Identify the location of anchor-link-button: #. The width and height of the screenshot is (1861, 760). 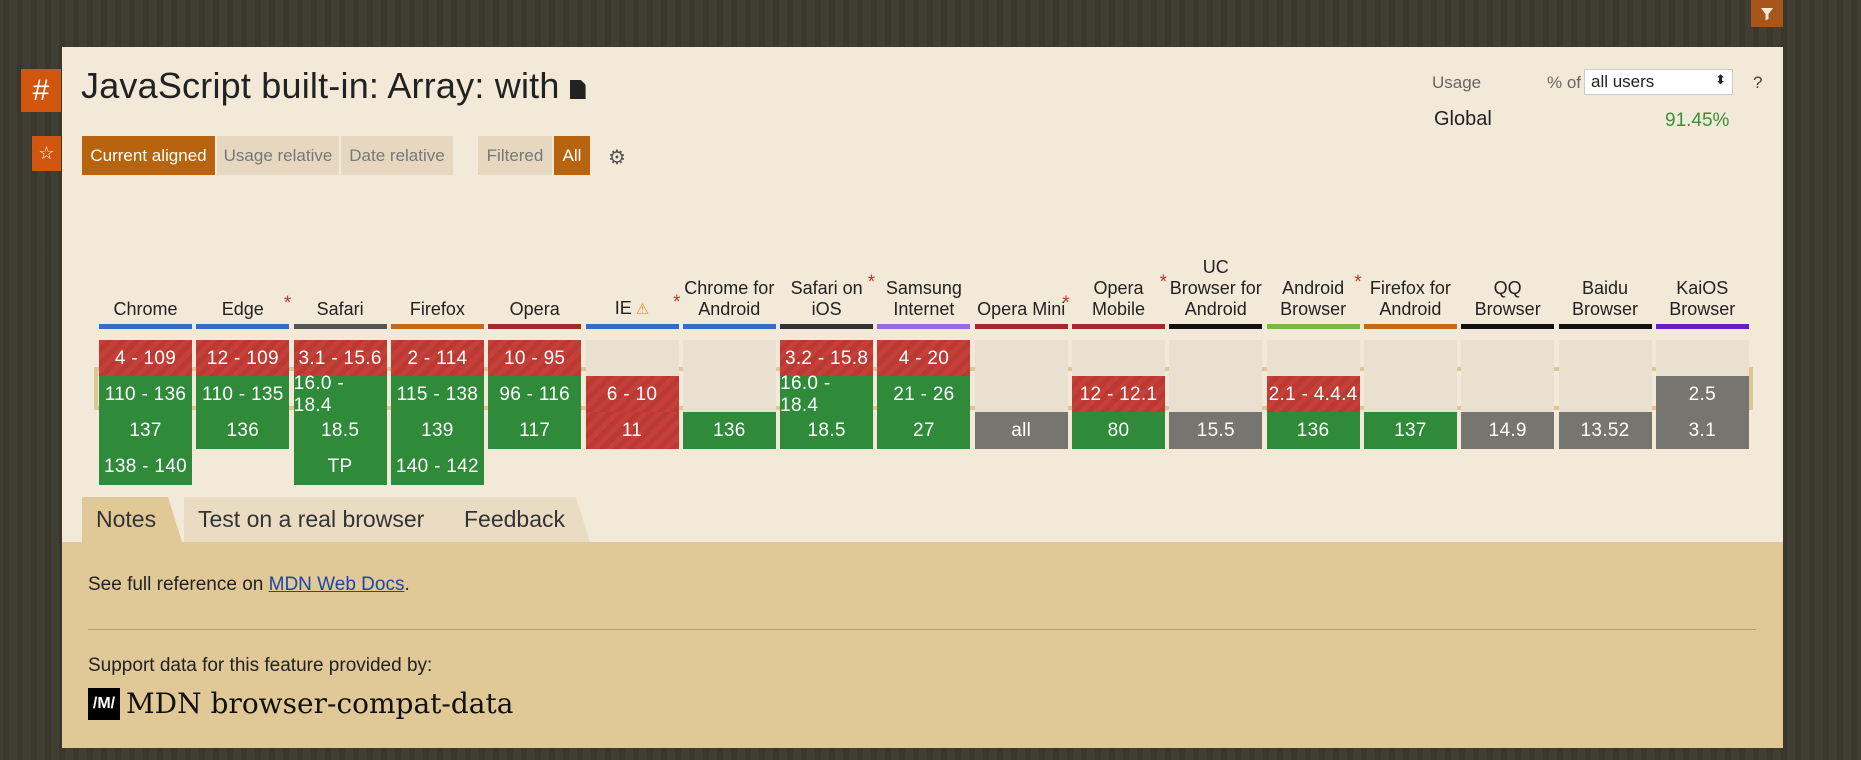
(41, 90).